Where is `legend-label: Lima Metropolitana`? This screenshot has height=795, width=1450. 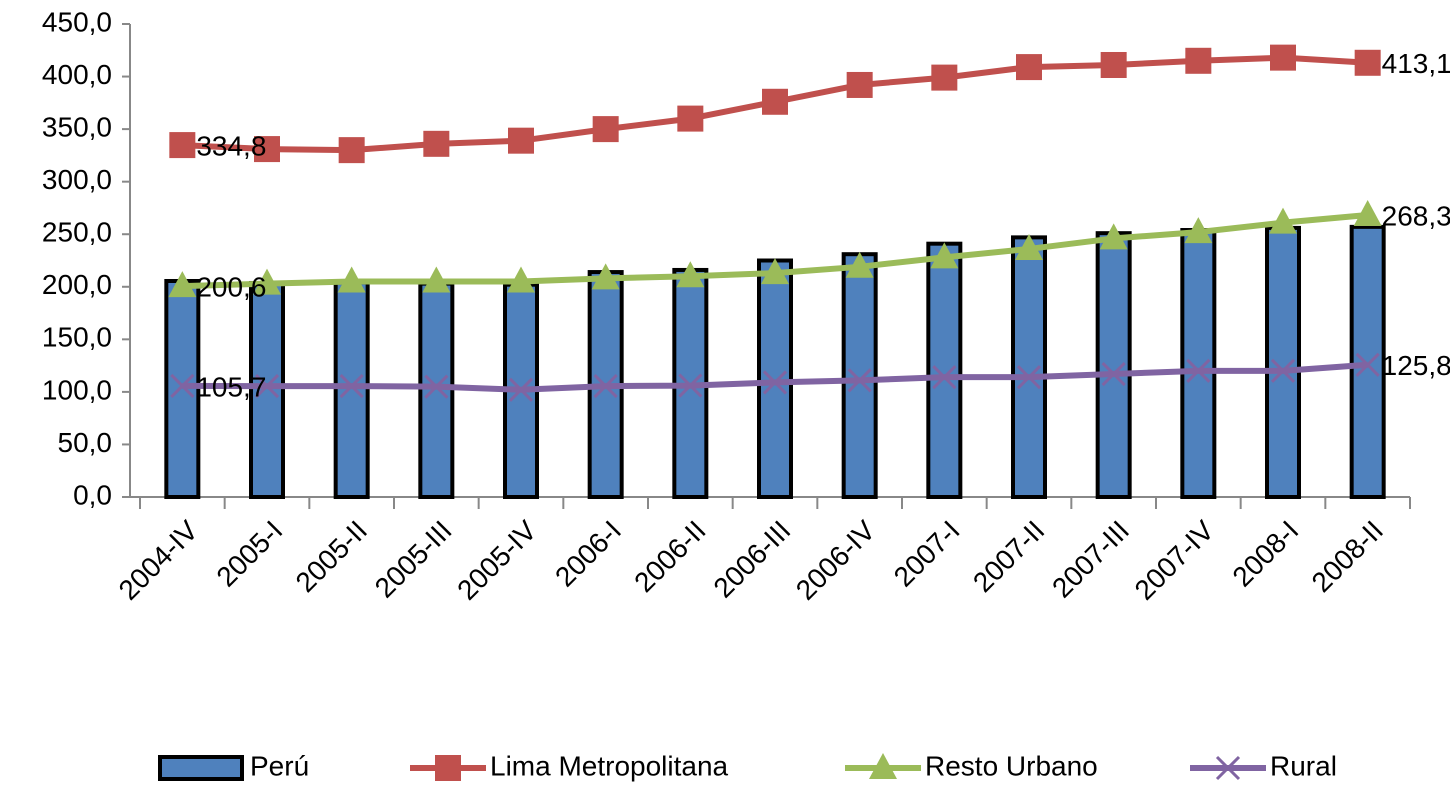
legend-label: Lima Metropolitana is located at coordinates (609, 765).